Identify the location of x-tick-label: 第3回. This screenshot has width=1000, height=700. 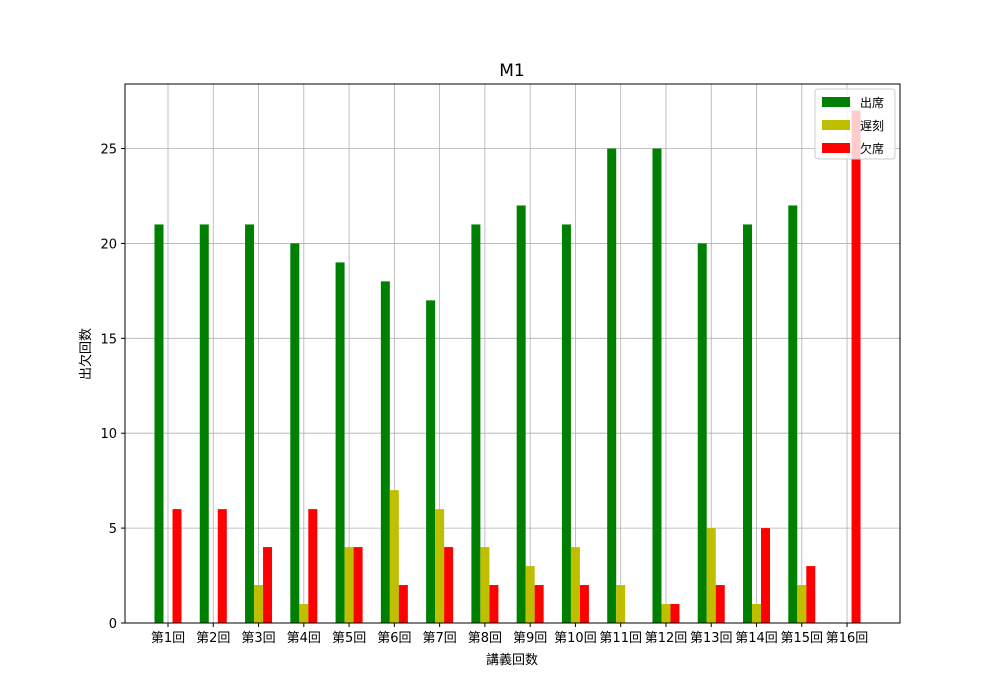
(258, 638).